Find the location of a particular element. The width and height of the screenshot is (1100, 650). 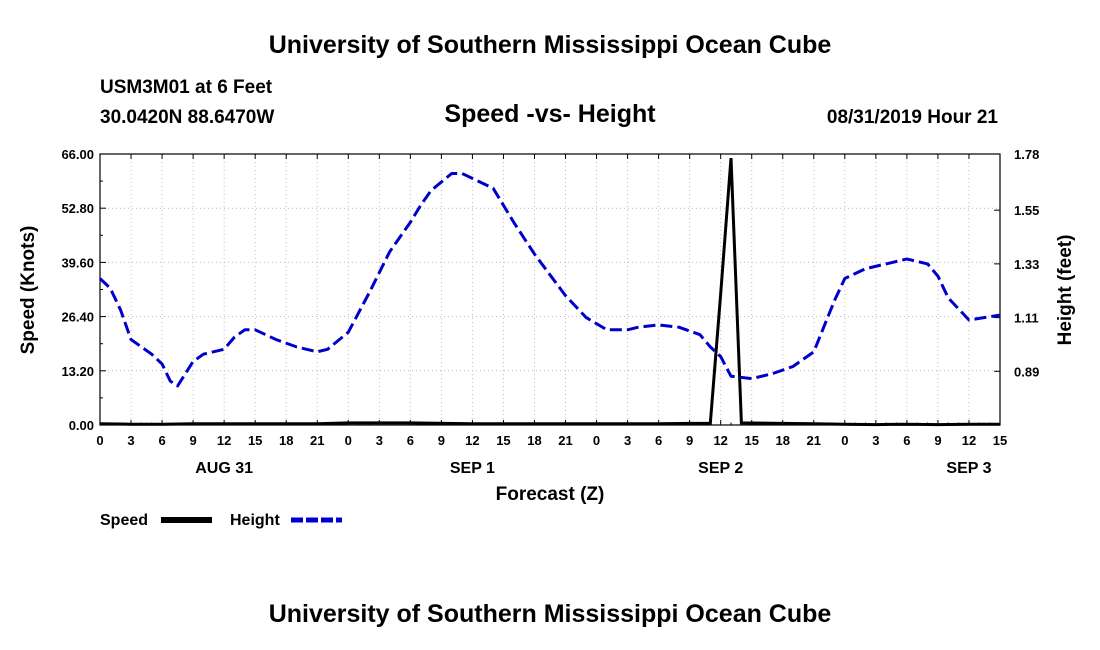

y-tick-label: 0.00 is located at coordinates (81, 425).